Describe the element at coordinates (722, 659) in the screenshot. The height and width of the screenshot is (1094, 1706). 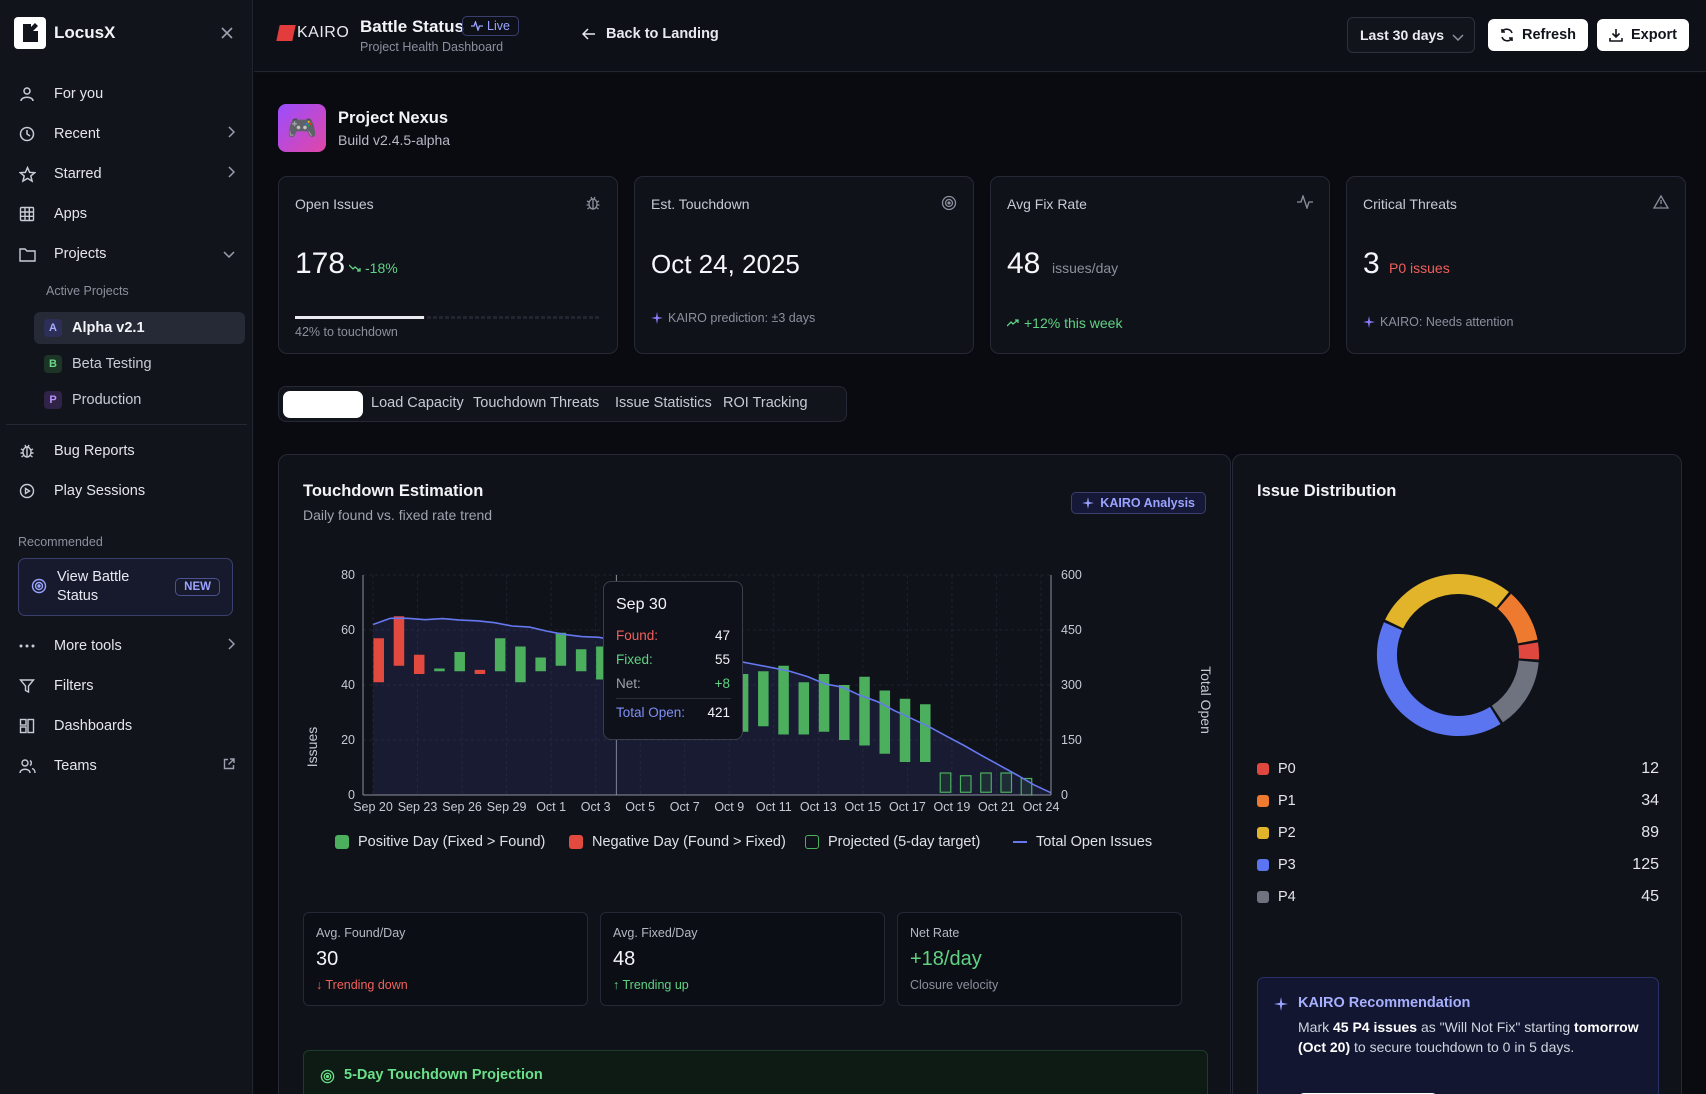
I see `tooltip-fixed: 55` at that location.